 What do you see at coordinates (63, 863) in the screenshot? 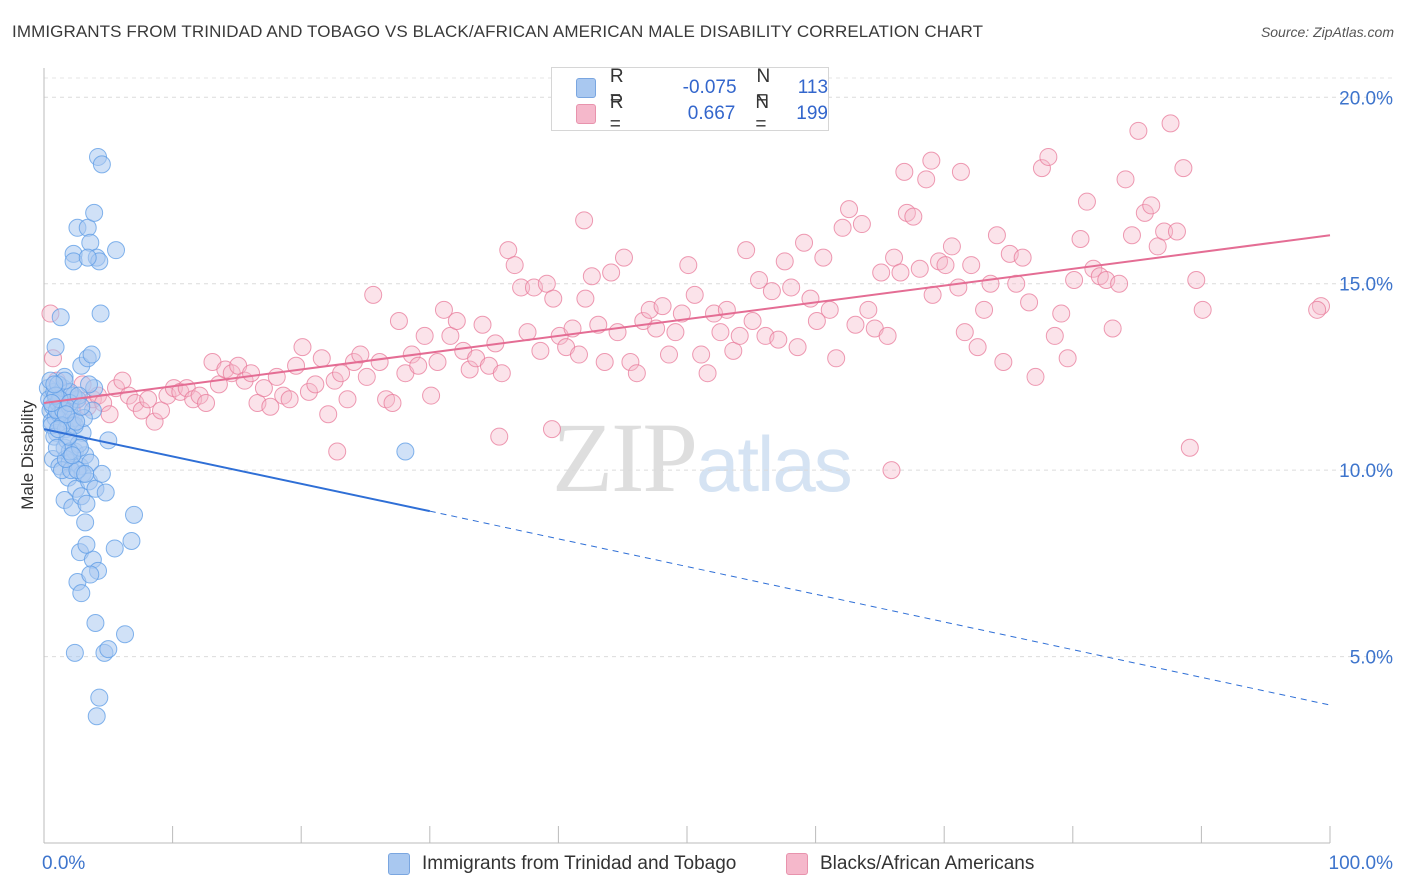
I see `x-tick-label: 0.0%` at bounding box center [63, 863].